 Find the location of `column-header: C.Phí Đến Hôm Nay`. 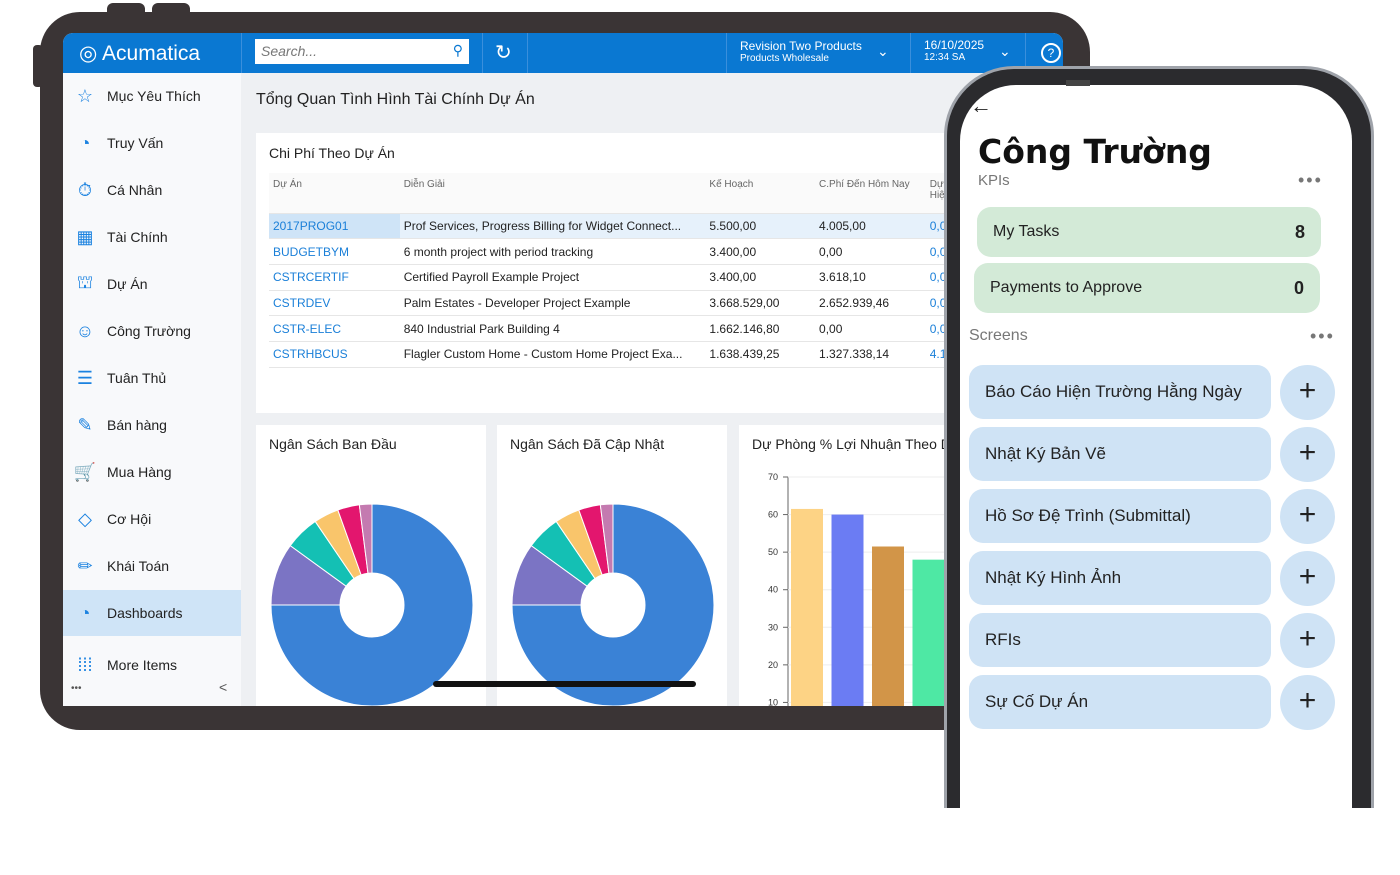

column-header: C.Phí Đến Hôm Nay is located at coordinates (870, 193).